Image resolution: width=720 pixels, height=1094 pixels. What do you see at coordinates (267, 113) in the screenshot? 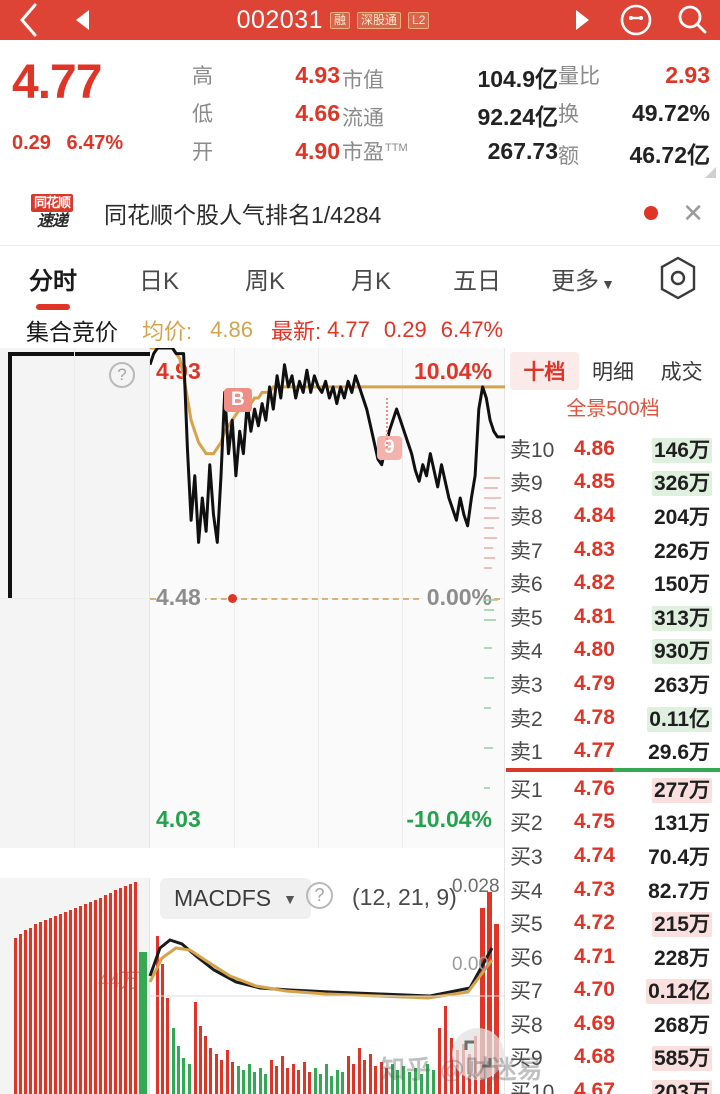
I see `high-low-open-column: 高 4.93 低 4.66 开 4.90` at bounding box center [267, 113].